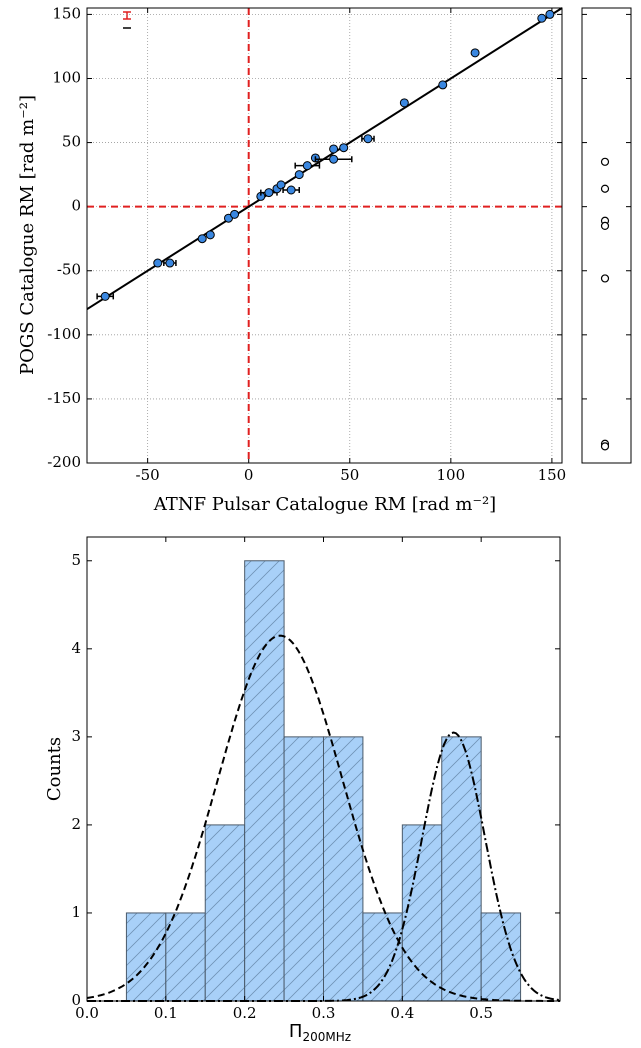 The image size is (641, 1048). Describe the element at coordinates (481, 1013) in the screenshot. I see `x-tick-label: 0.5` at that location.